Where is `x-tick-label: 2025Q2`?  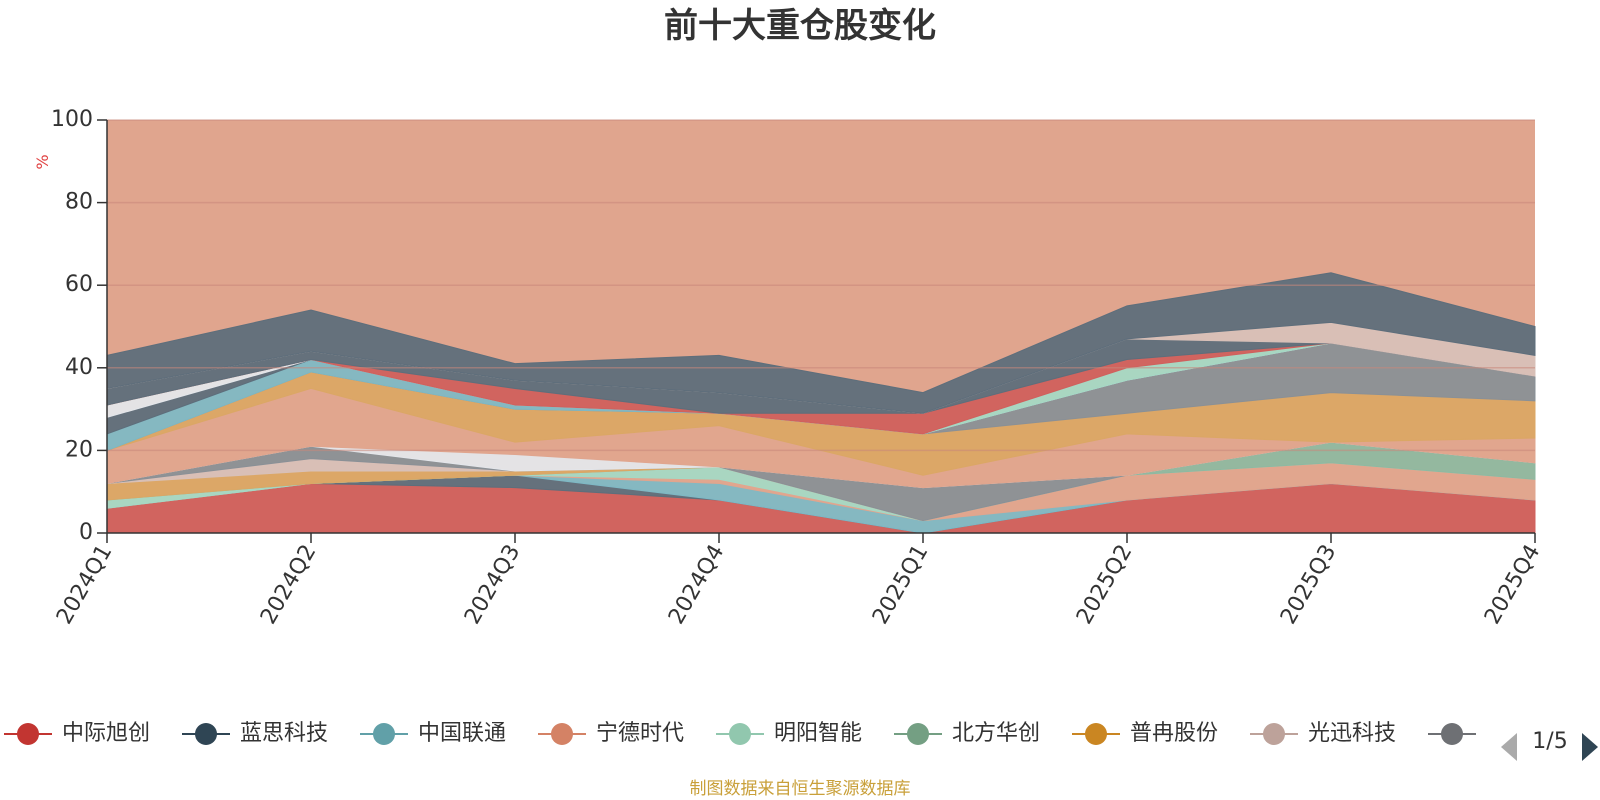 x-tick-label: 2025Q2 is located at coordinates (1104, 585).